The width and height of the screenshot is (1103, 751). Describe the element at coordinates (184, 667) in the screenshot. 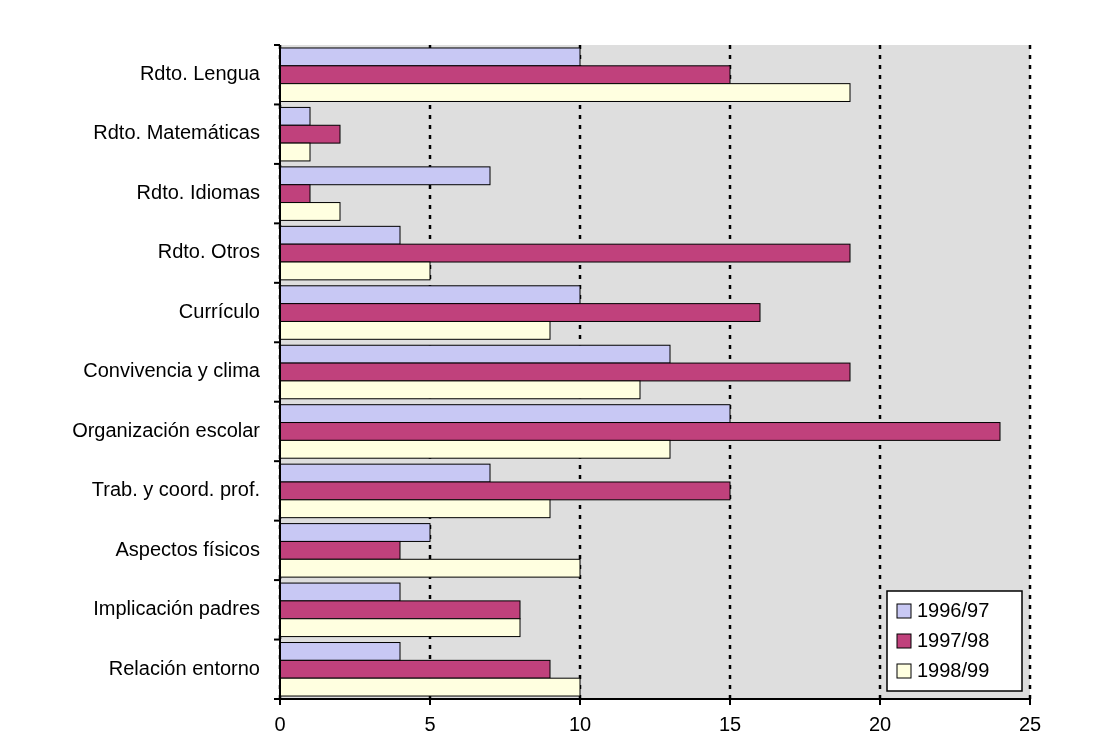

I see `y-tick-label: Relación entorno` at that location.